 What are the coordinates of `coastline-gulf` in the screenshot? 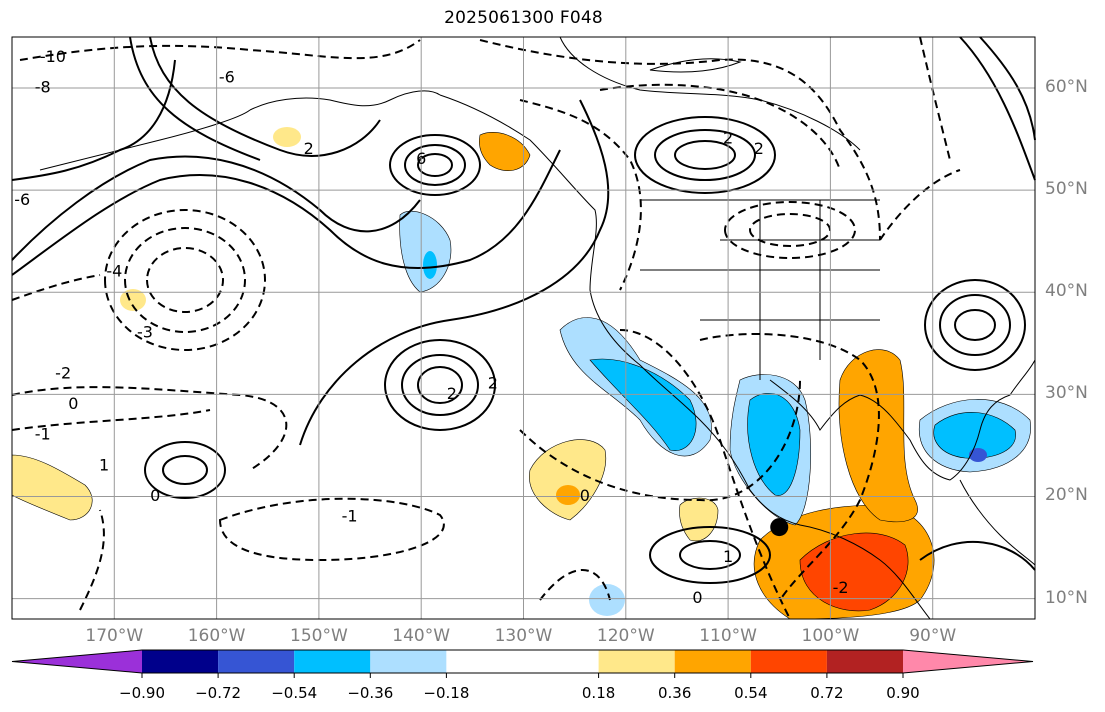 It's located at (902, 420).